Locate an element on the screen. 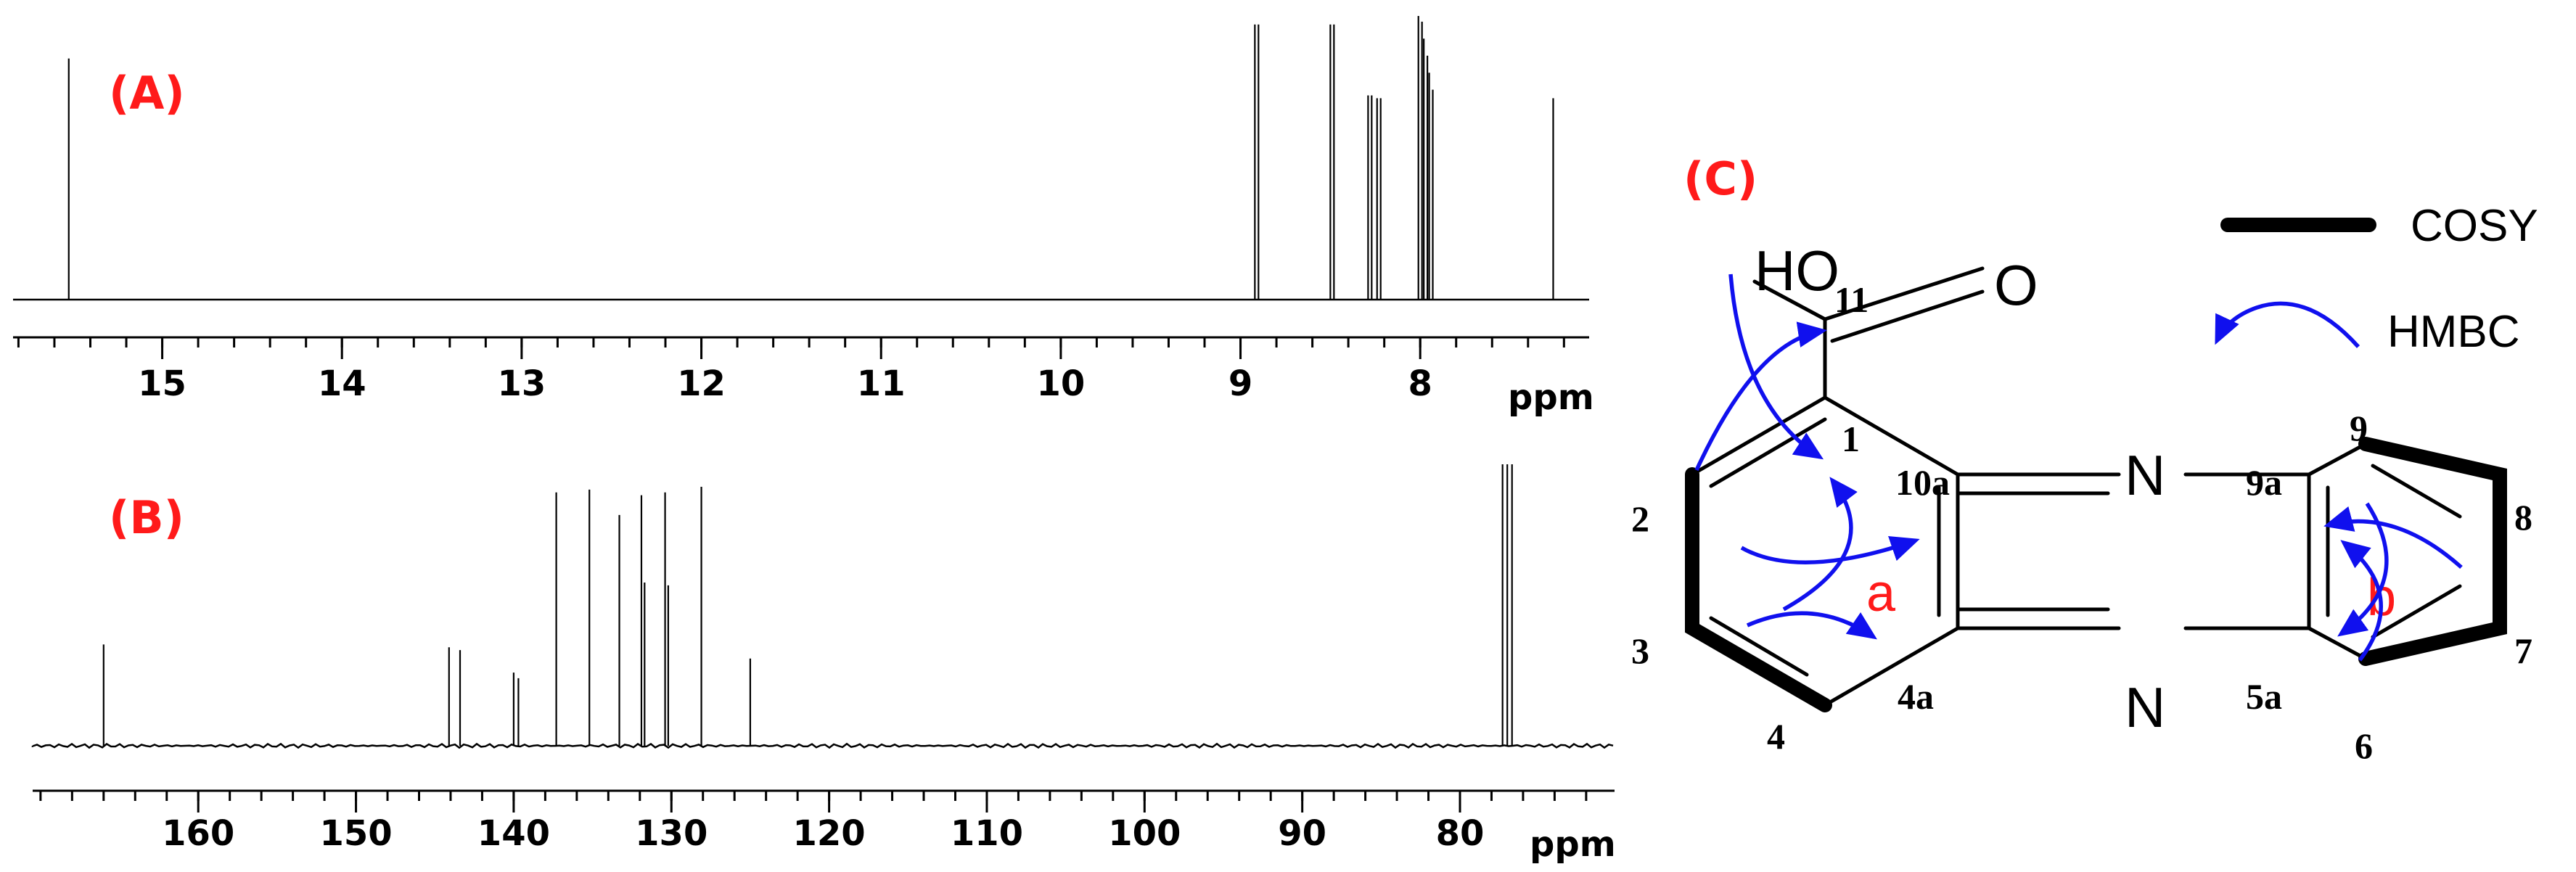  ring-label-a: a is located at coordinates (1881, 593).